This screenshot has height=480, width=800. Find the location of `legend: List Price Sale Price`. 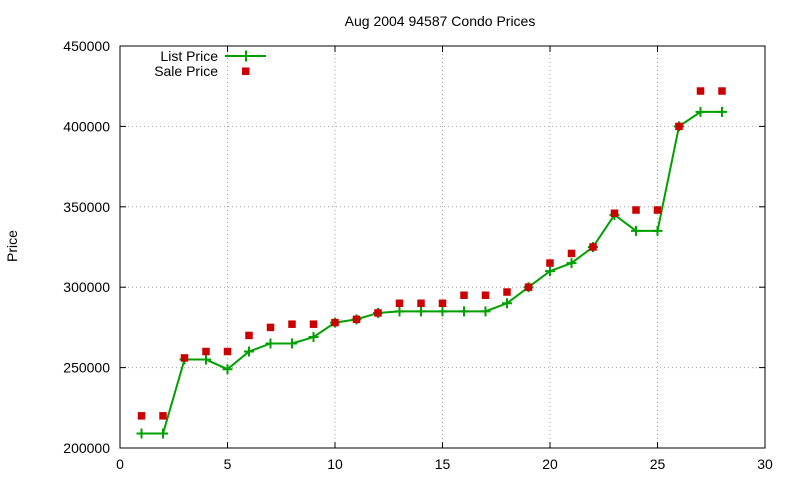

legend: List Price Sale Price is located at coordinates (210, 63).